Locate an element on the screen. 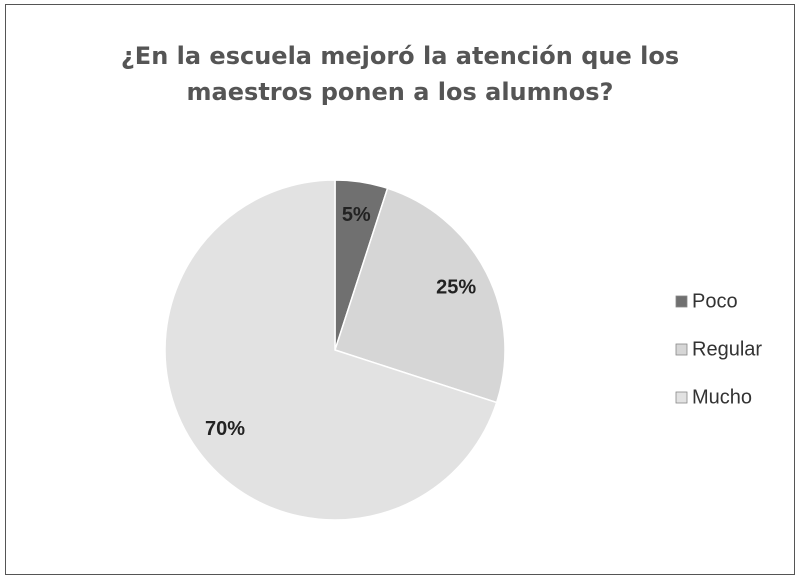 The width and height of the screenshot is (801, 582). data-label: 5% is located at coordinates (356, 215).